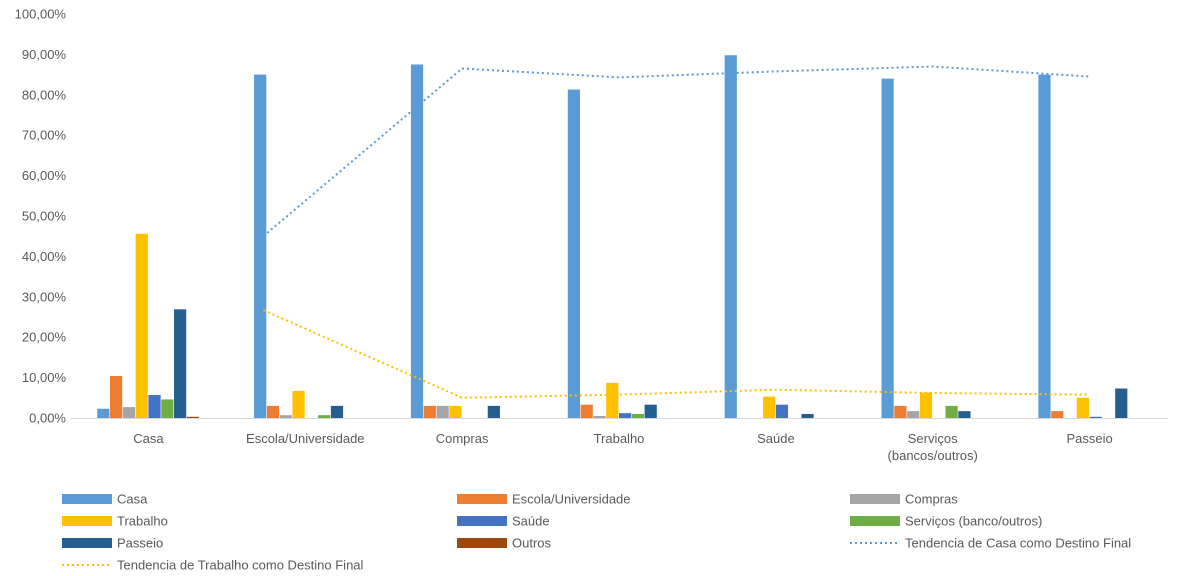  Describe the element at coordinates (532, 543) in the screenshot. I see `legend-label: Outros` at that location.